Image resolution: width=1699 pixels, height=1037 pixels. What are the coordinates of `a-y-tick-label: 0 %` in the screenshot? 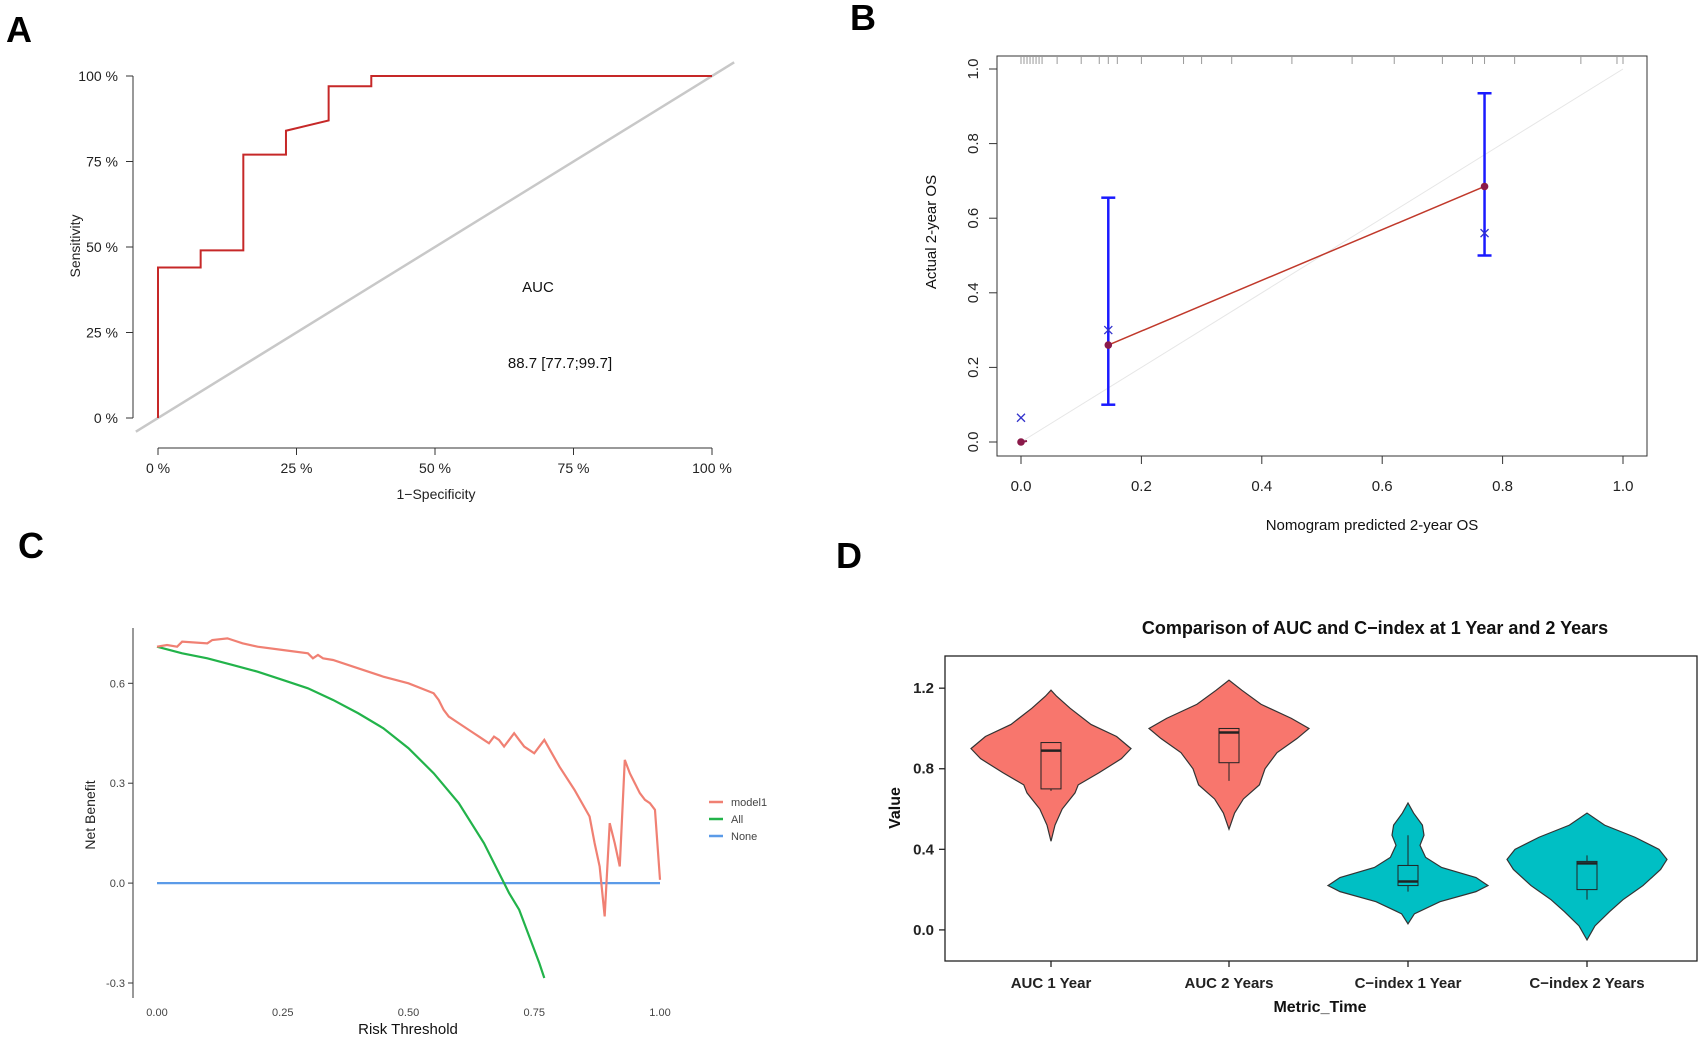 It's located at (106, 418).